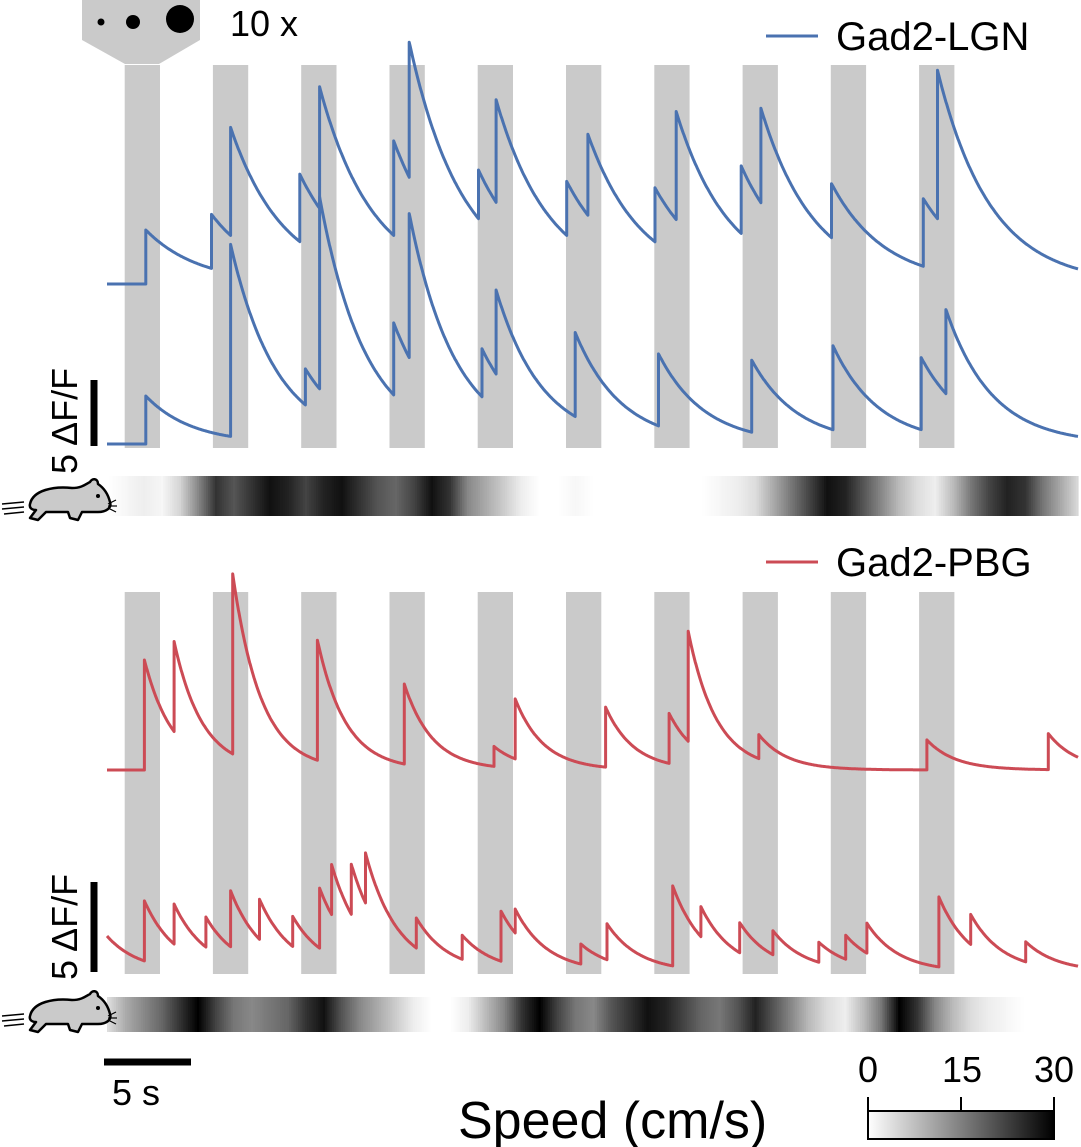 The height and width of the screenshot is (1147, 1081). Describe the element at coordinates (59, 1012) in the screenshot. I see `running-mouse-icon` at that location.